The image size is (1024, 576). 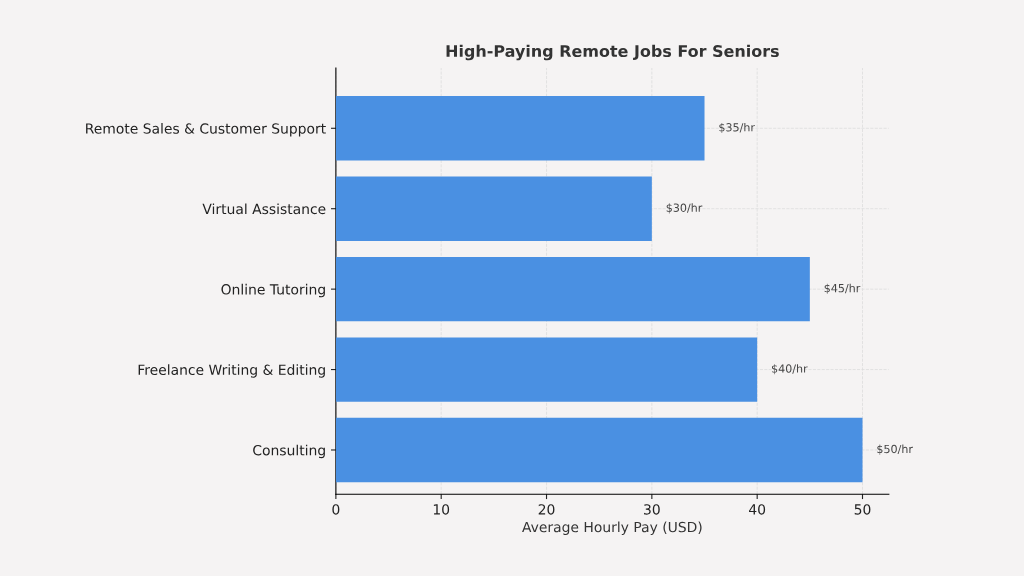 I want to click on data-label: $35/hr, so click(x=737, y=127).